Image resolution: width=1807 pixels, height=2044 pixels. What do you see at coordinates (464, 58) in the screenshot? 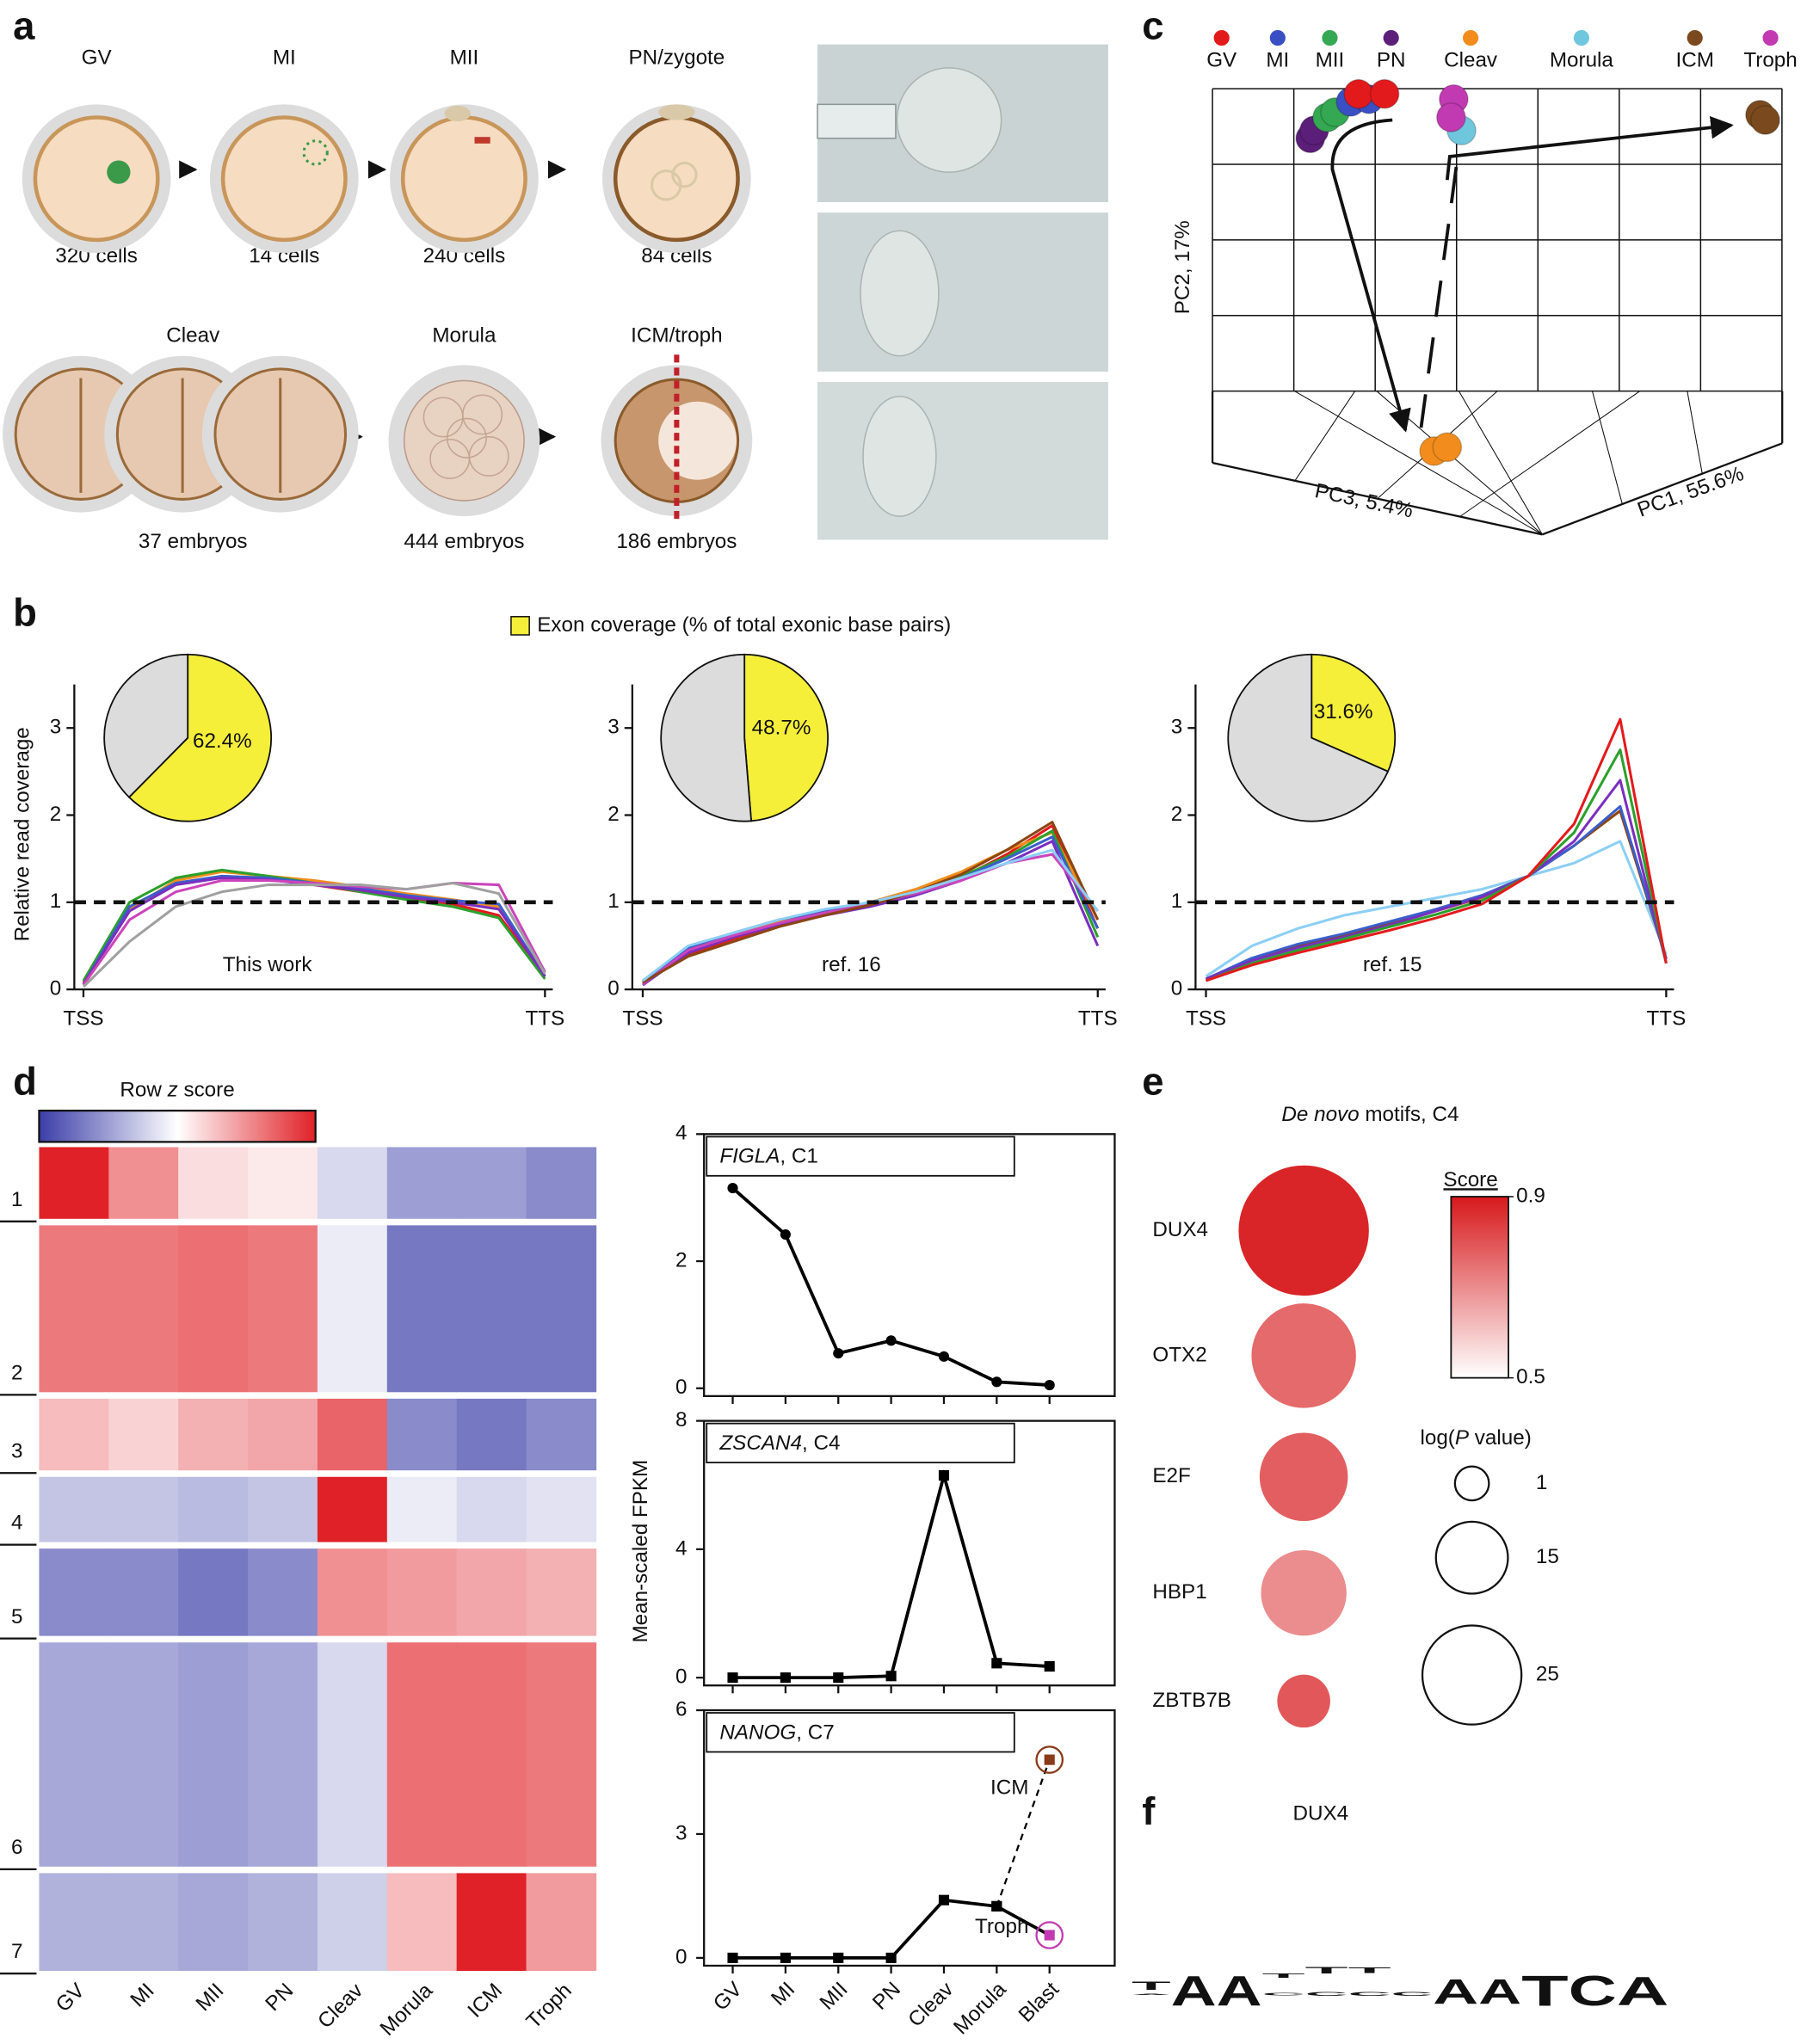
I see `stage-label: MII` at bounding box center [464, 58].